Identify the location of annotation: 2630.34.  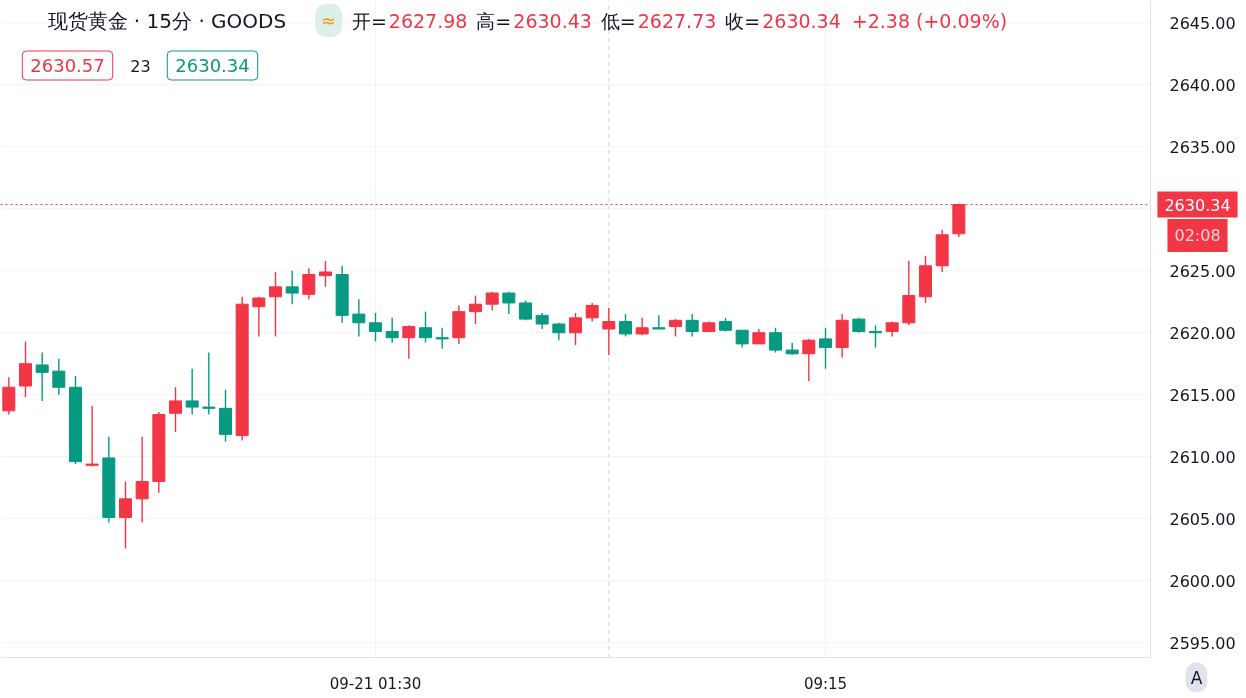
(212, 65).